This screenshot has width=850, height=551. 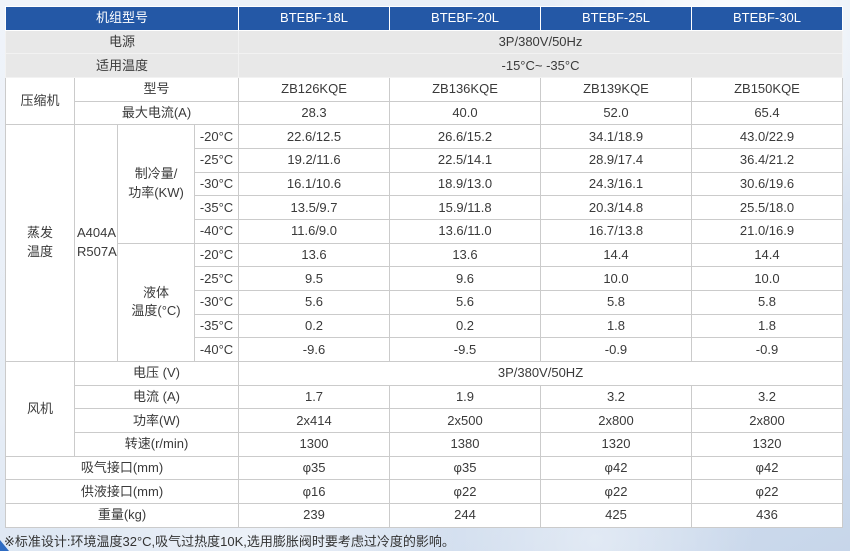 I want to click on value-cell: 34.1/18.9, so click(x=615, y=137).